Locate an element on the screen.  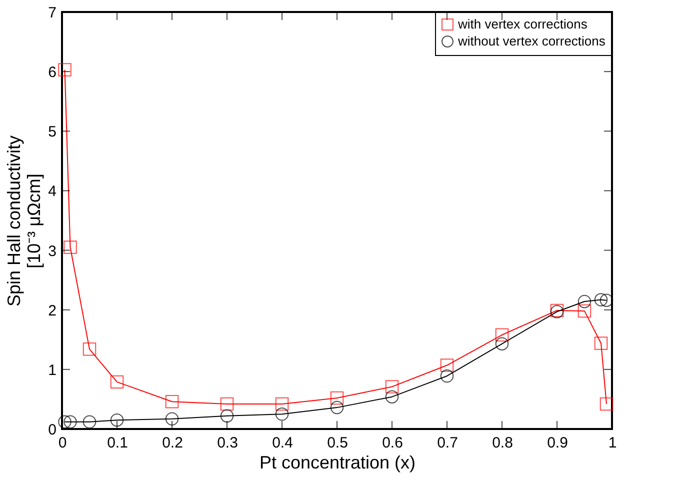
legend-label: without vertex corrections is located at coordinates (531, 41).